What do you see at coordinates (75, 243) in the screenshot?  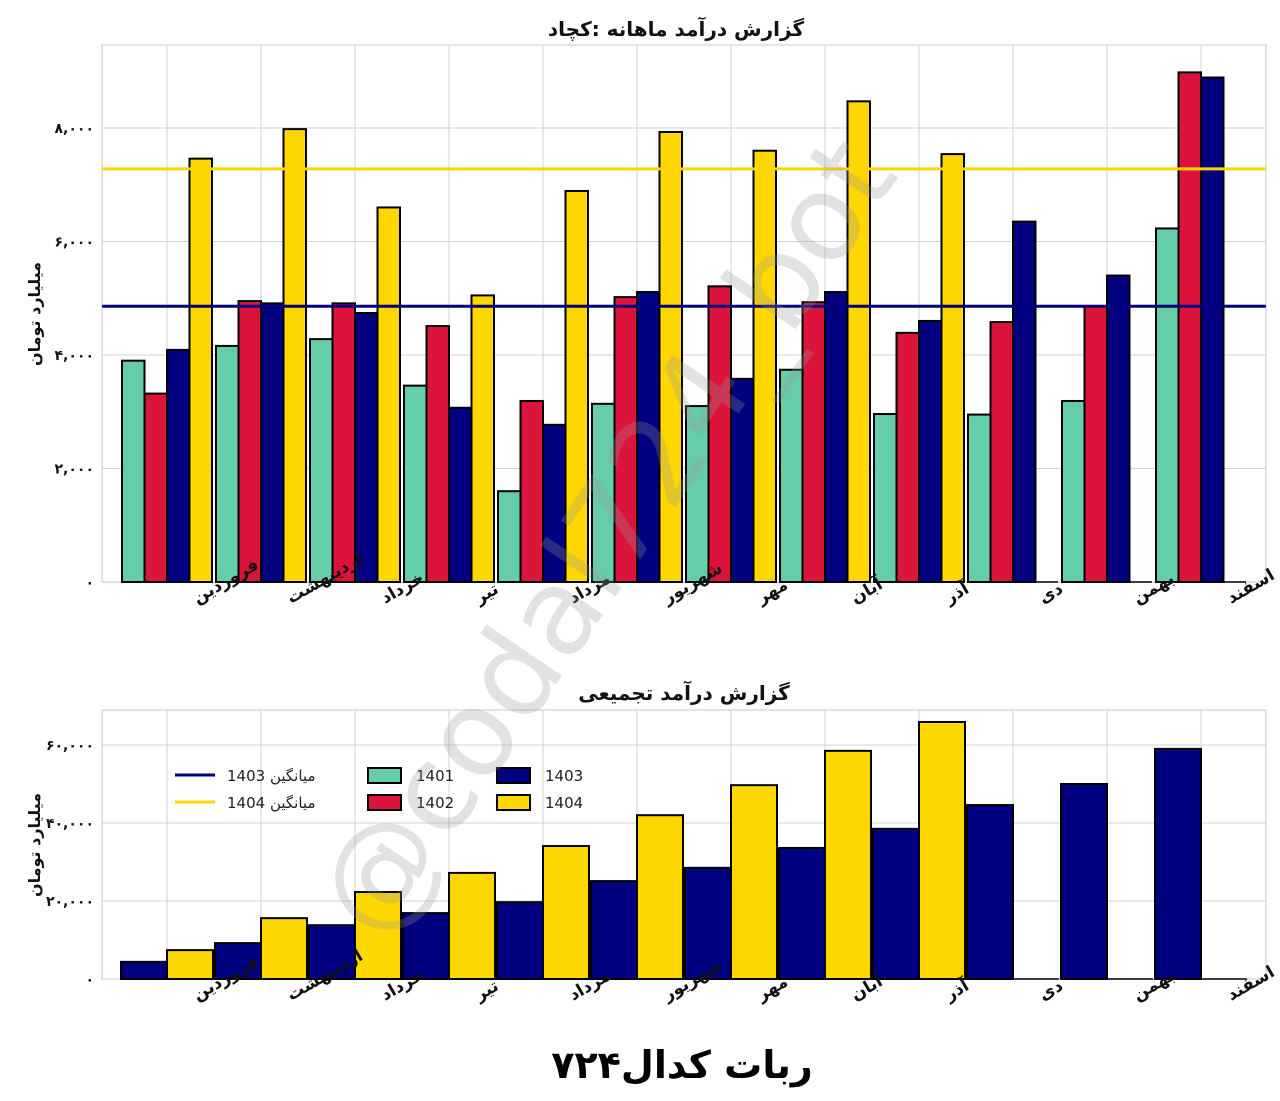 I see `y-tick-label: ۶,۰۰۰` at bounding box center [75, 243].